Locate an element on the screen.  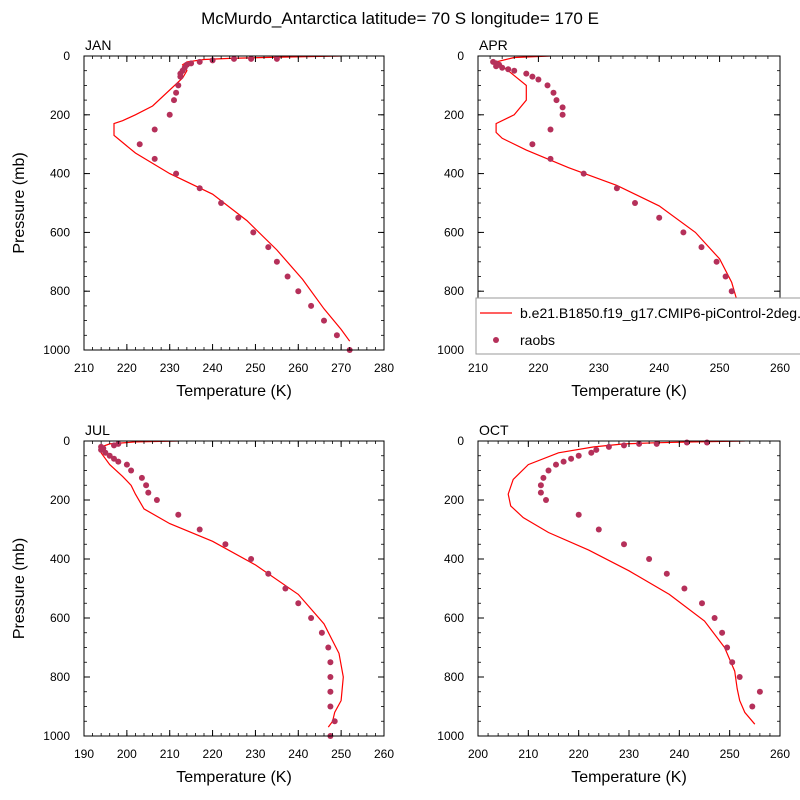
panel-label: APR is located at coordinates (493, 45).